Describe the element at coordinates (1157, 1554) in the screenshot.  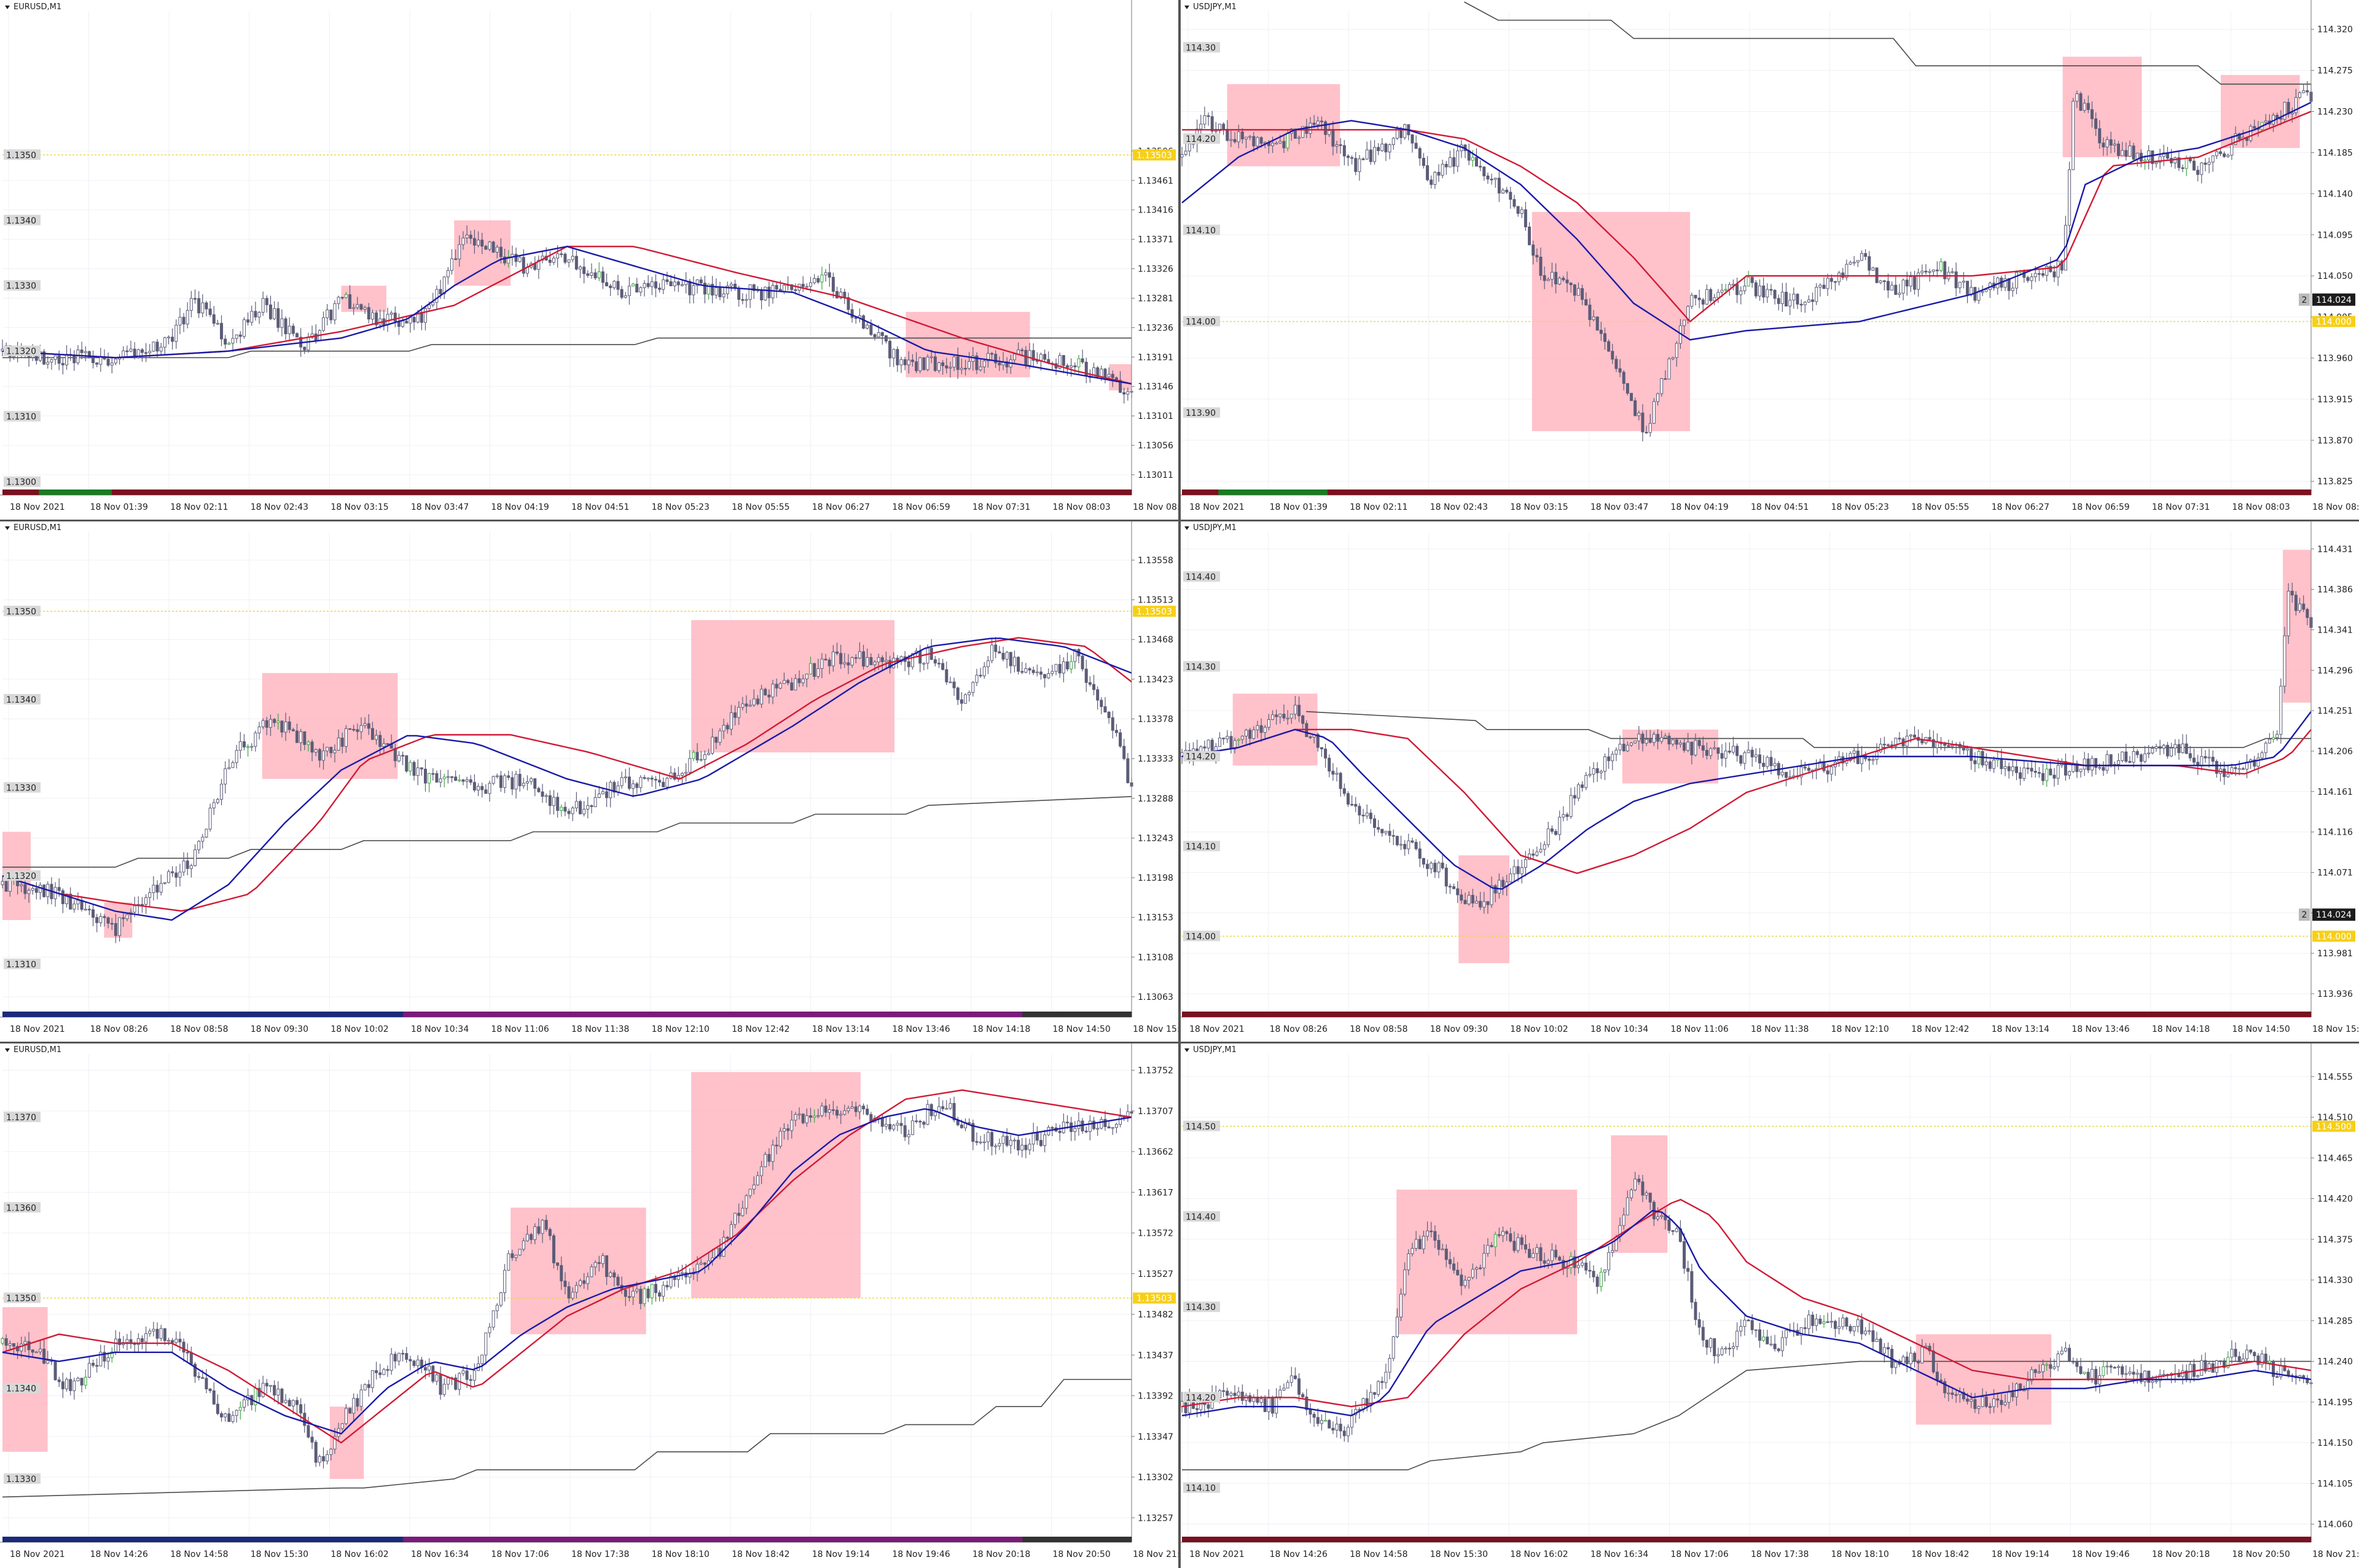
I see `time-label: 18 Nov 21:22` at that location.